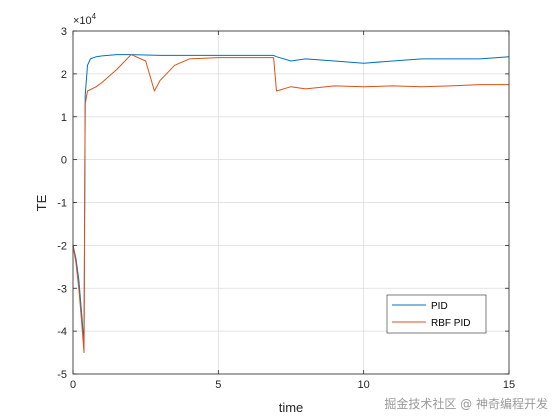 The image size is (560, 420). I want to click on y-tick-label: 0, so click(64, 161).